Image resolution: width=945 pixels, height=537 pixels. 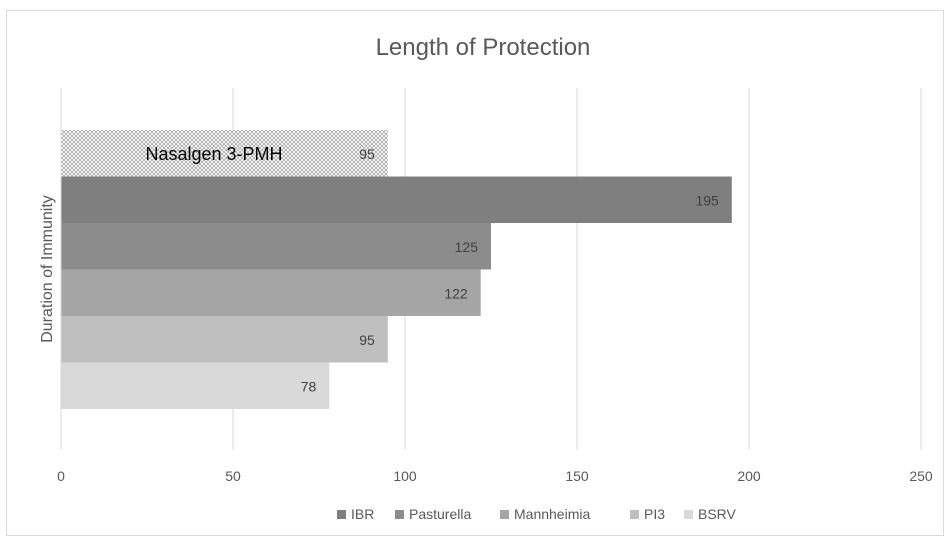 I want to click on legend-label-bsrv: BSRV, so click(x=717, y=514).